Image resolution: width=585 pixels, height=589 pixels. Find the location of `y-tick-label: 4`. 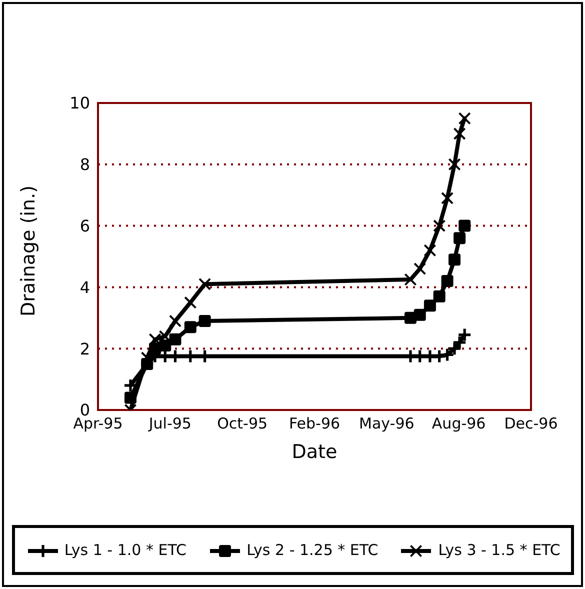

y-tick-label: 4 is located at coordinates (85, 287).